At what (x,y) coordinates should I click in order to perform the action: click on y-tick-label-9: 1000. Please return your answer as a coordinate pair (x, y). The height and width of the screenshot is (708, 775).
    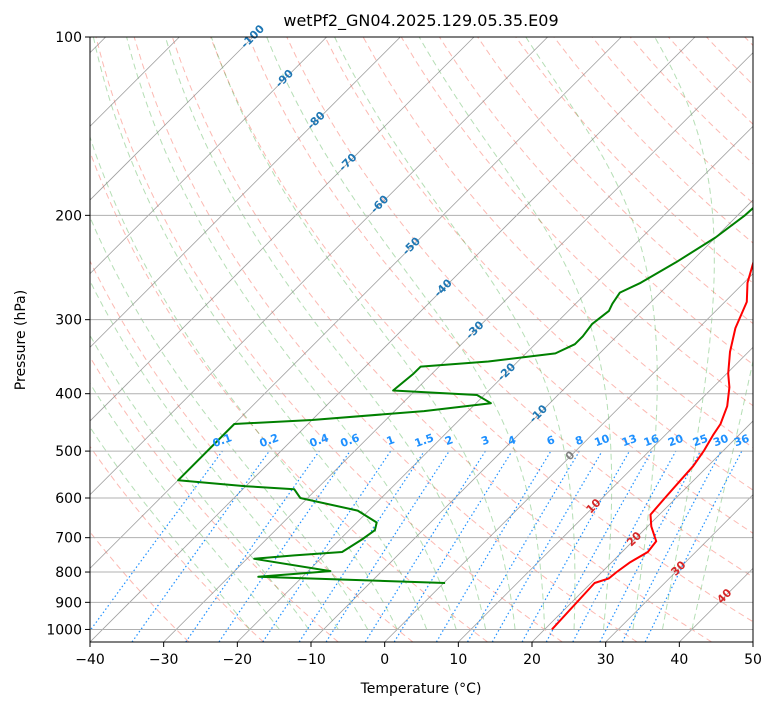
    Looking at the image, I should click on (64, 630).